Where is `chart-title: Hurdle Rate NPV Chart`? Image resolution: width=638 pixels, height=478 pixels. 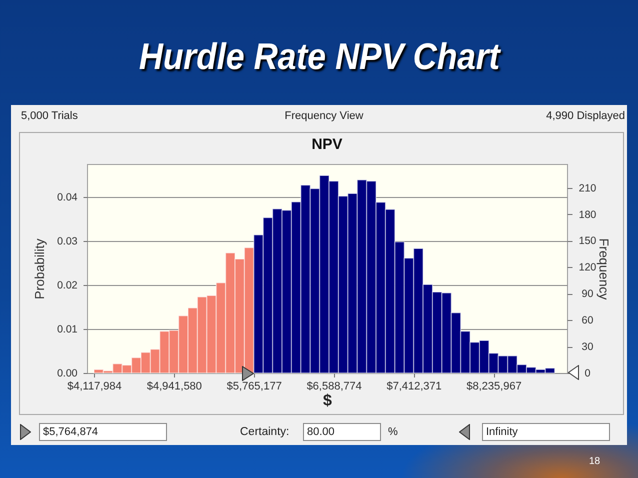
chart-title: Hurdle Rate NPV Chart is located at coordinates (319, 56).